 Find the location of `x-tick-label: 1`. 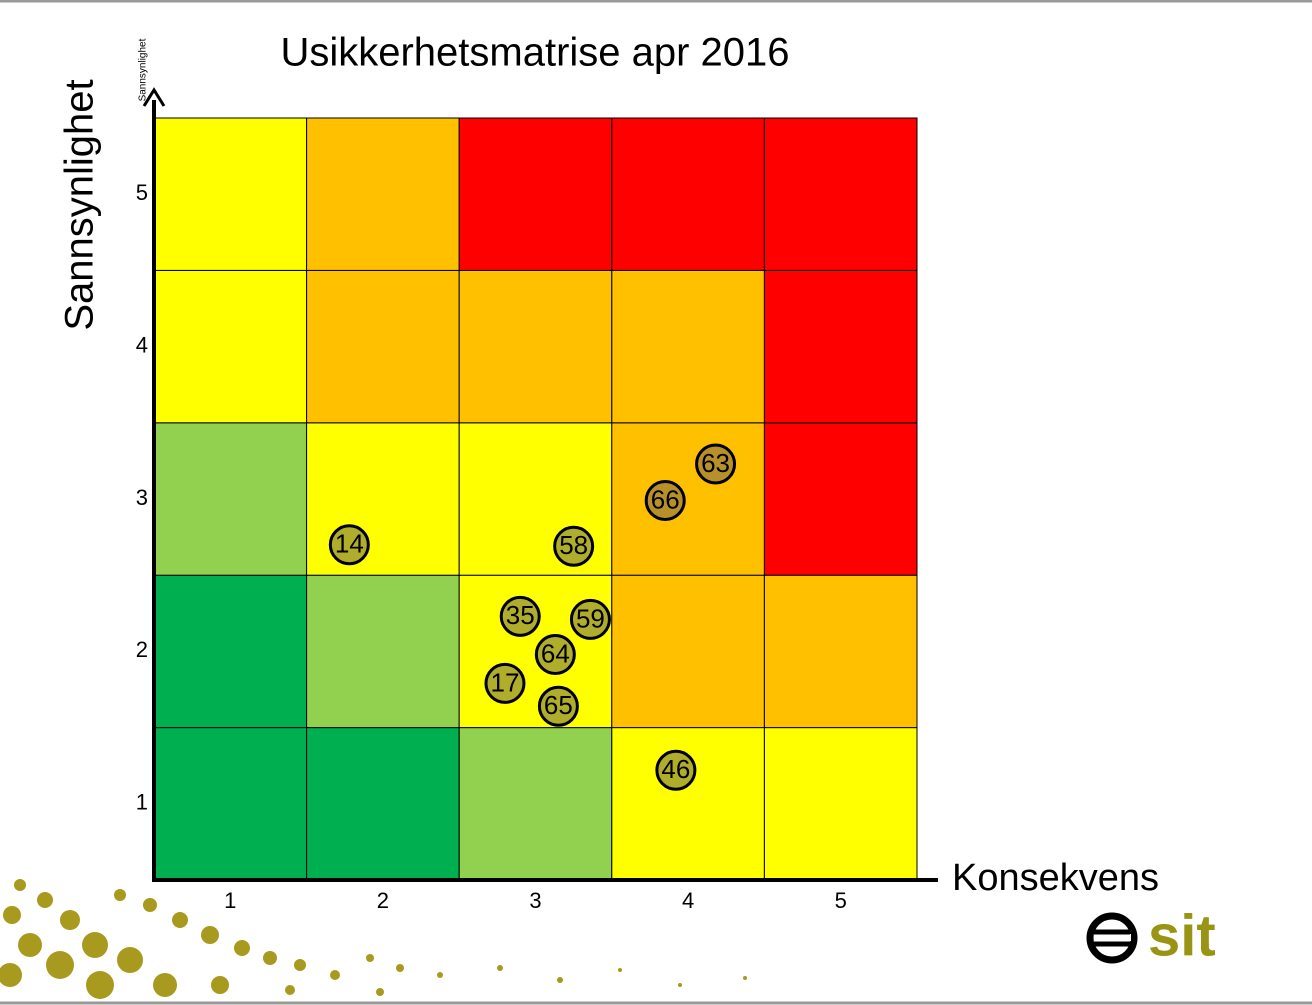

x-tick-label: 1 is located at coordinates (230, 900).